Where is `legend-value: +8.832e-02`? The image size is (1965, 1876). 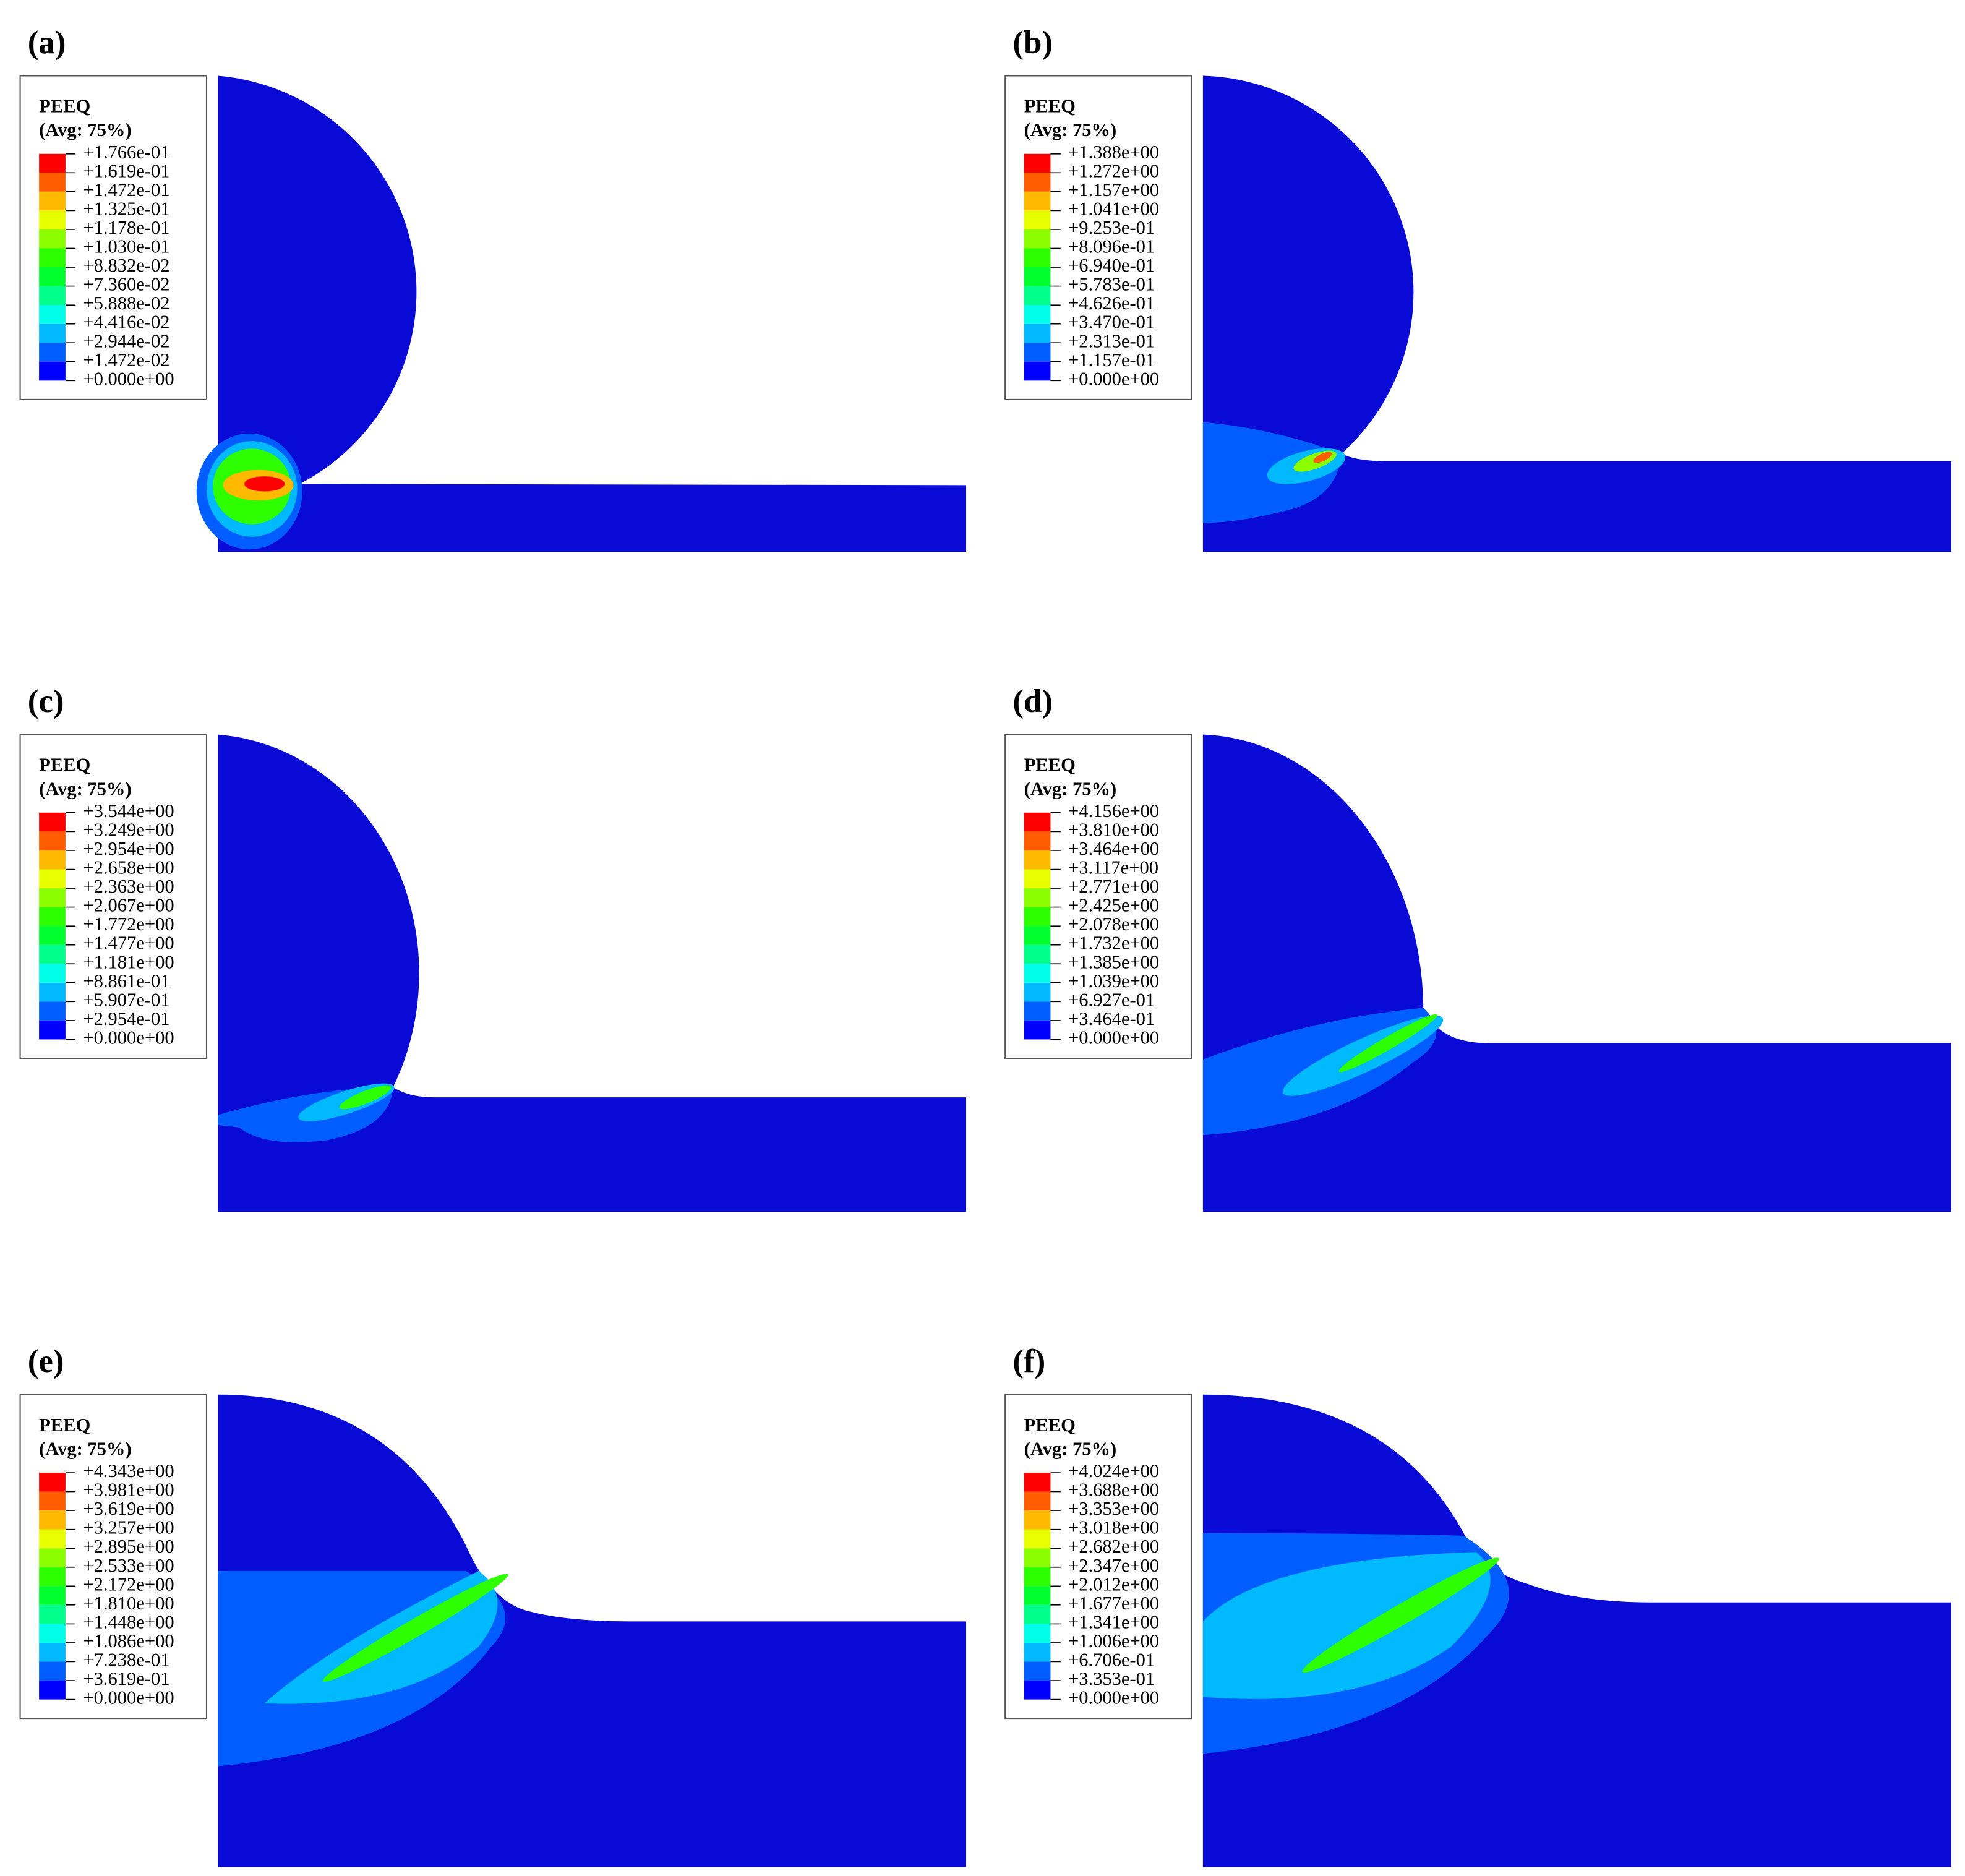 legend-value: +8.832e-02 is located at coordinates (126, 265).